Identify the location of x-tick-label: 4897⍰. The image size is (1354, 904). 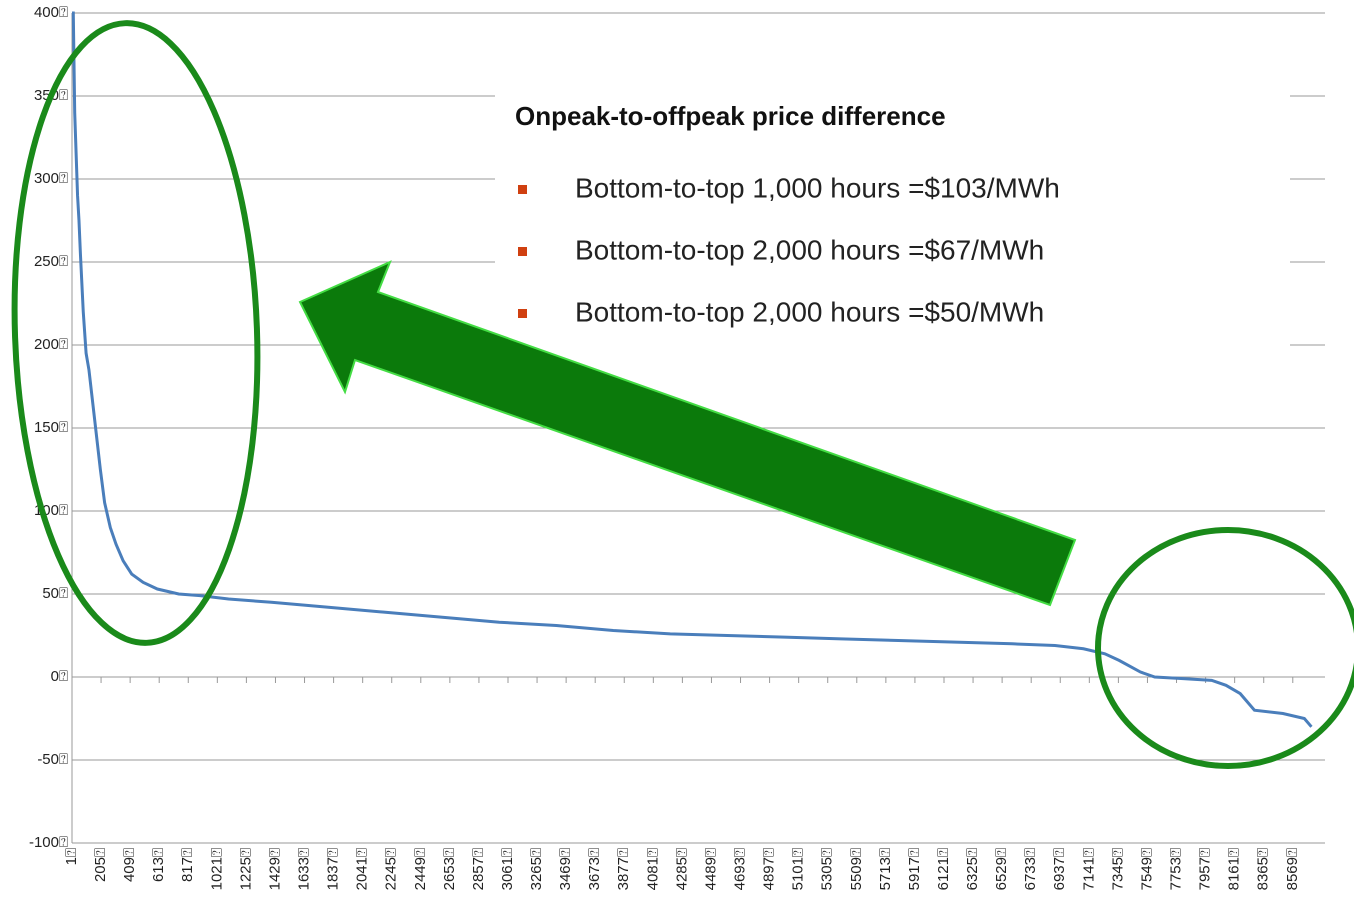
(769, 869).